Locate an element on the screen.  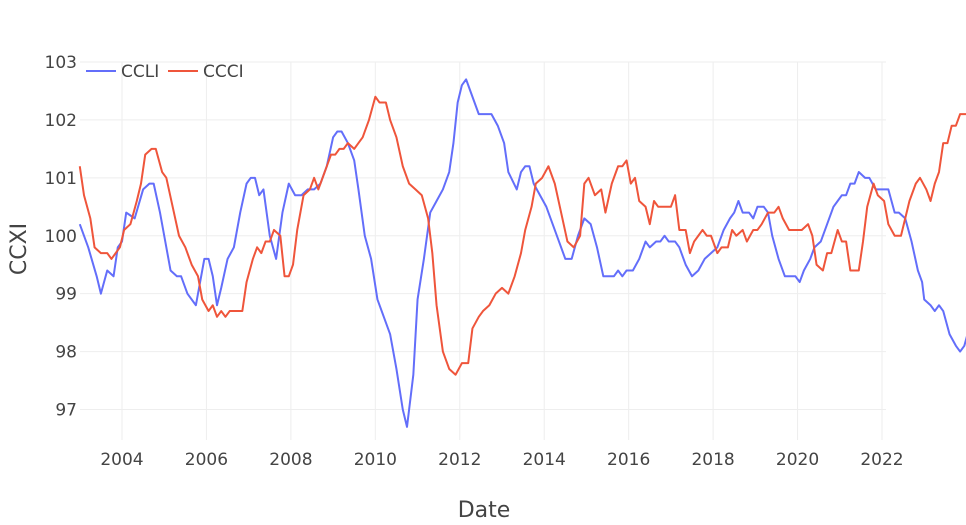
x-tick-label: 2014 is located at coordinates (544, 460).